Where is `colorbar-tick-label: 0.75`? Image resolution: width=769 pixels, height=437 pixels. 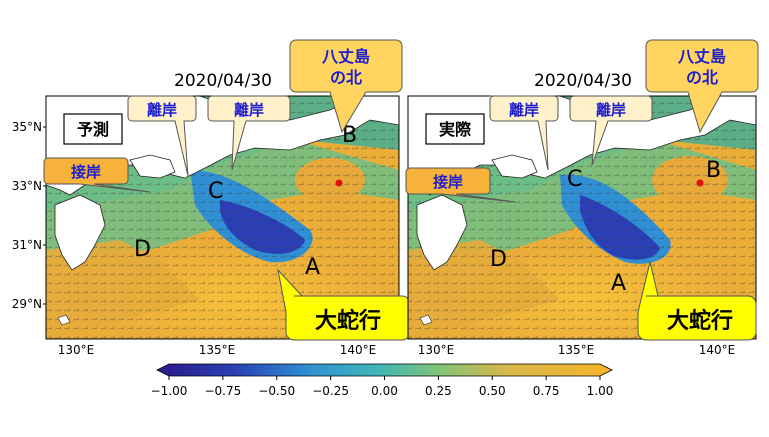 colorbar-tick-label: 0.75 is located at coordinates (546, 391).